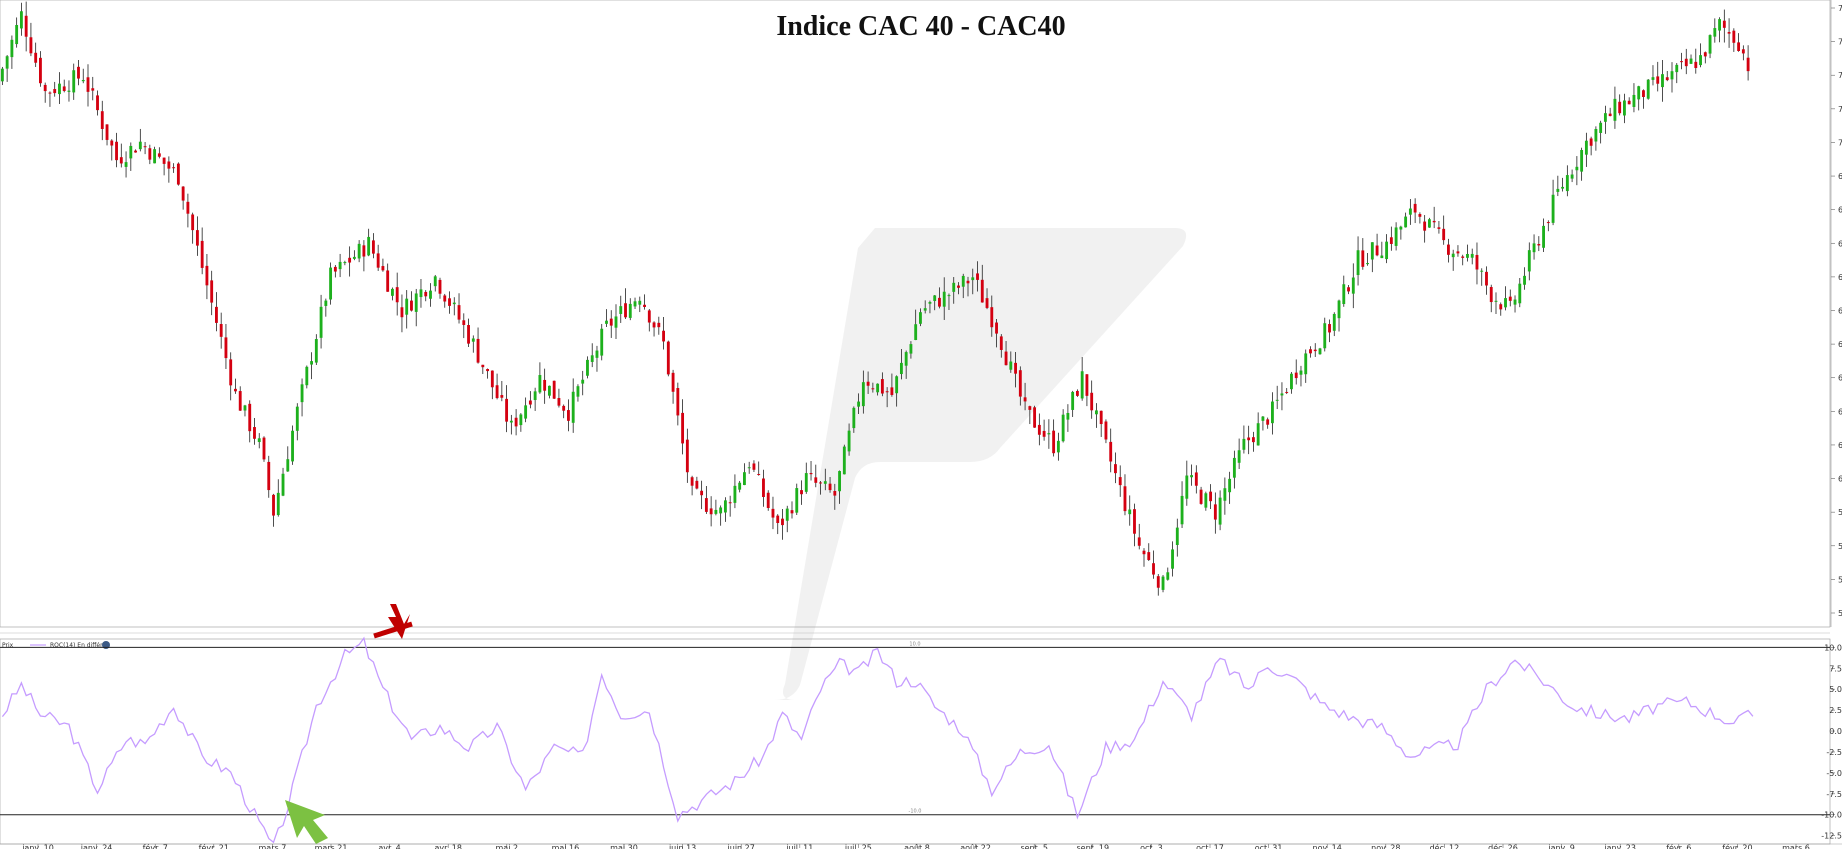 The image size is (1842, 849). What do you see at coordinates (1619, 846) in the screenshot?
I see `x-tick-label: janv. 23` at bounding box center [1619, 846].